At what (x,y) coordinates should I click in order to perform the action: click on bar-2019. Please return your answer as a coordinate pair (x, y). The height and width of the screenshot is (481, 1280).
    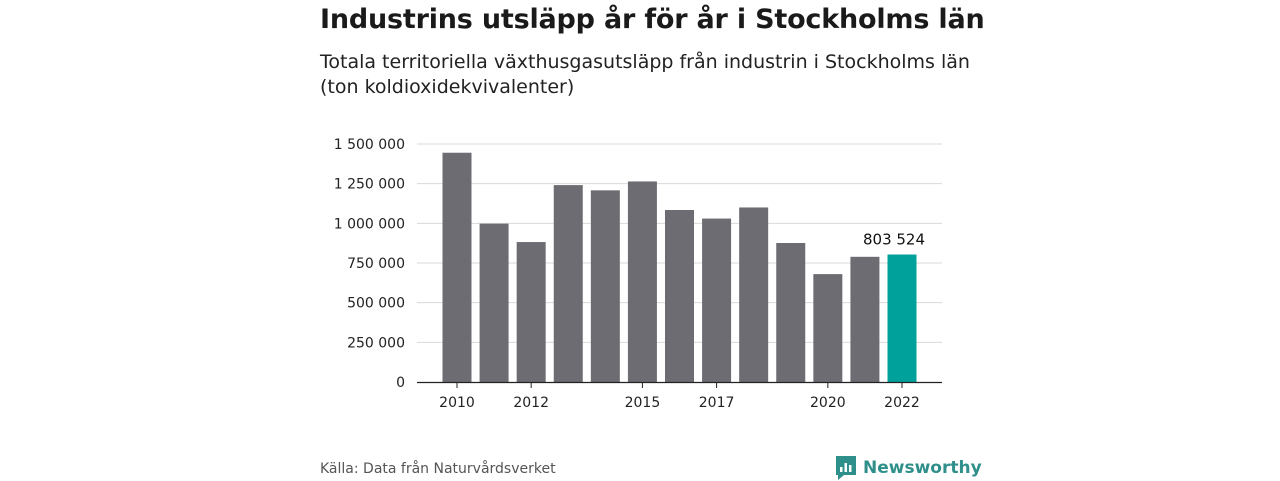
    Looking at the image, I should click on (791, 312).